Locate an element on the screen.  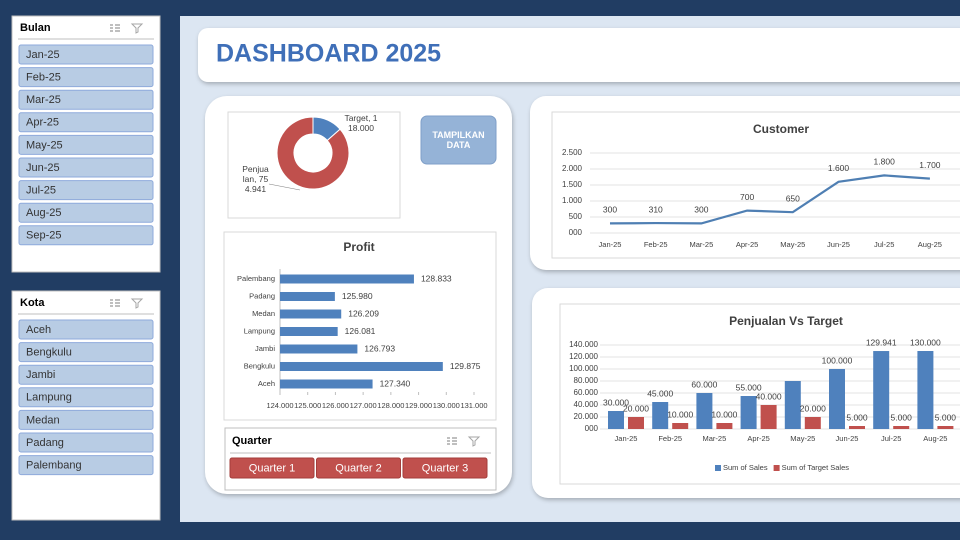
slicer-item-label: Lampung is located at coordinates (49, 398).